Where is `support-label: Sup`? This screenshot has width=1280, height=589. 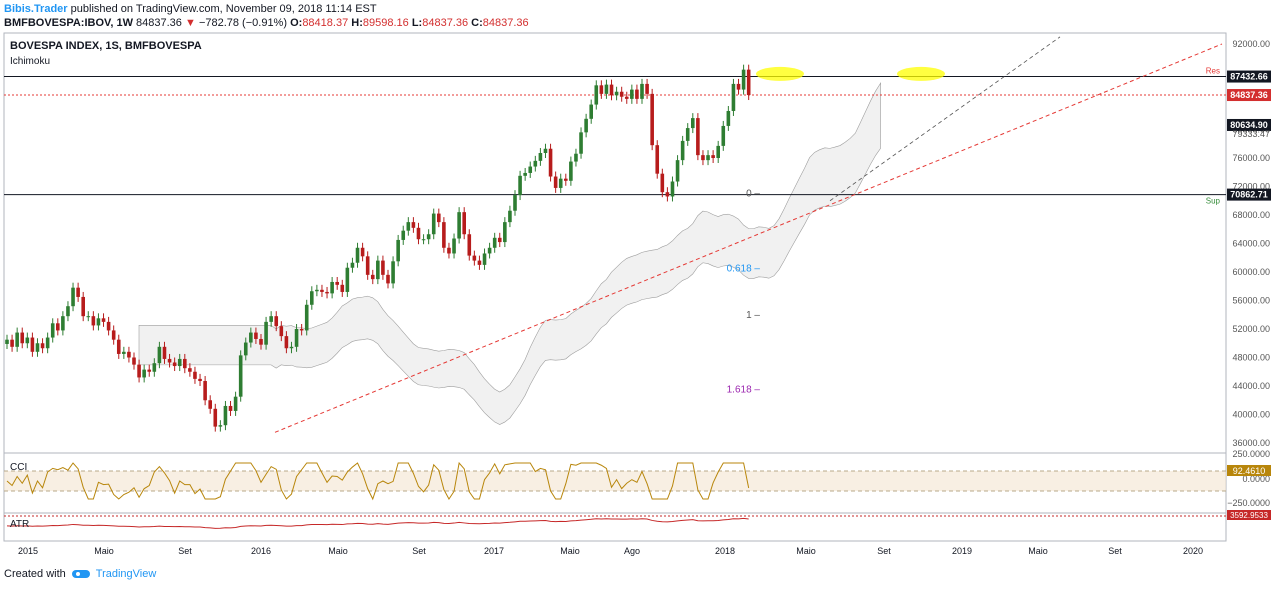 support-label: Sup is located at coordinates (1213, 201).